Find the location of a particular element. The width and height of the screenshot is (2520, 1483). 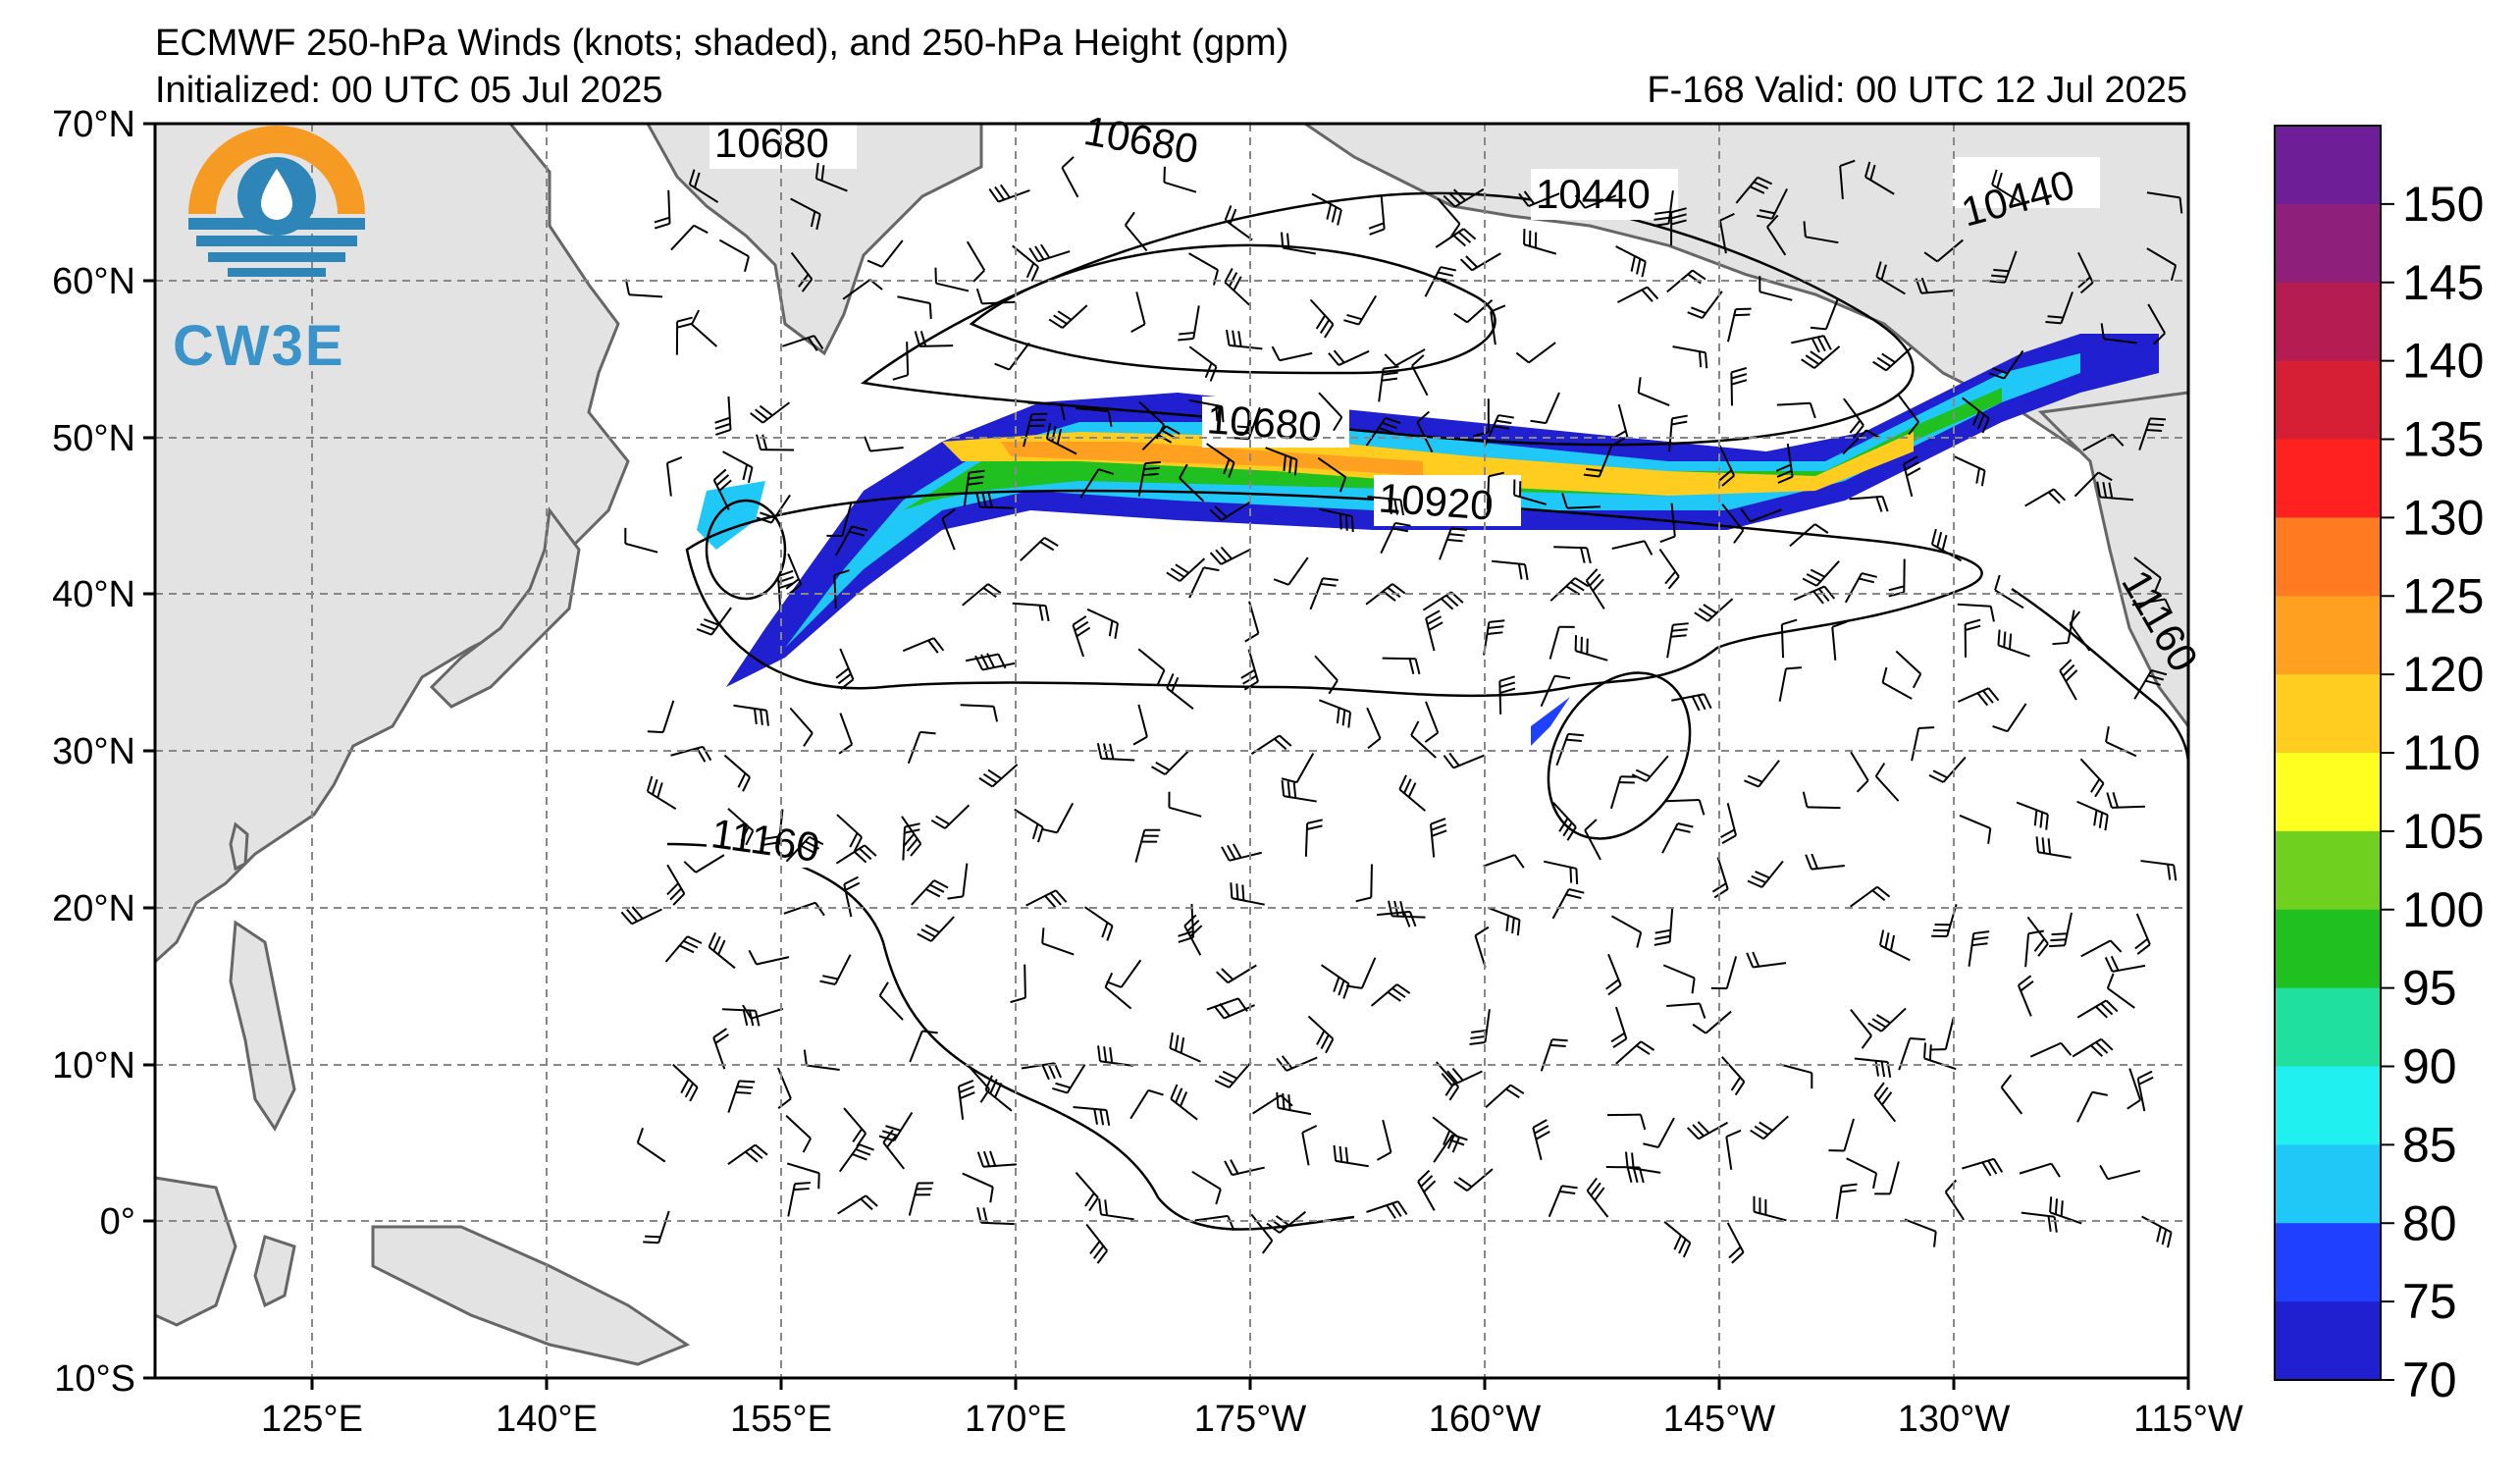

contour-label: 10440 is located at coordinates (1593, 194).